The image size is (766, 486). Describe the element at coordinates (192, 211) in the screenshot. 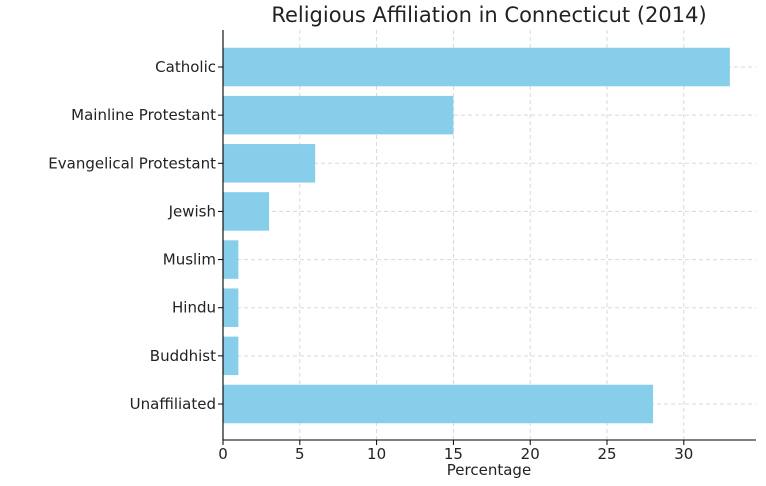

I see `y-tick-label: Jewish` at that location.